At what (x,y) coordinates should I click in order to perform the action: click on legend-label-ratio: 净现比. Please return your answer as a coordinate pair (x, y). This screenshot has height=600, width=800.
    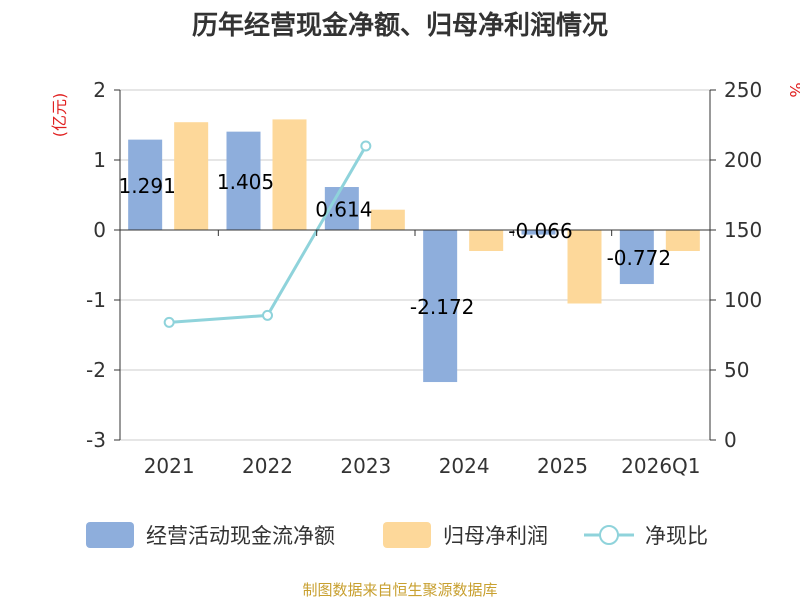
    Looking at the image, I should click on (676, 536).